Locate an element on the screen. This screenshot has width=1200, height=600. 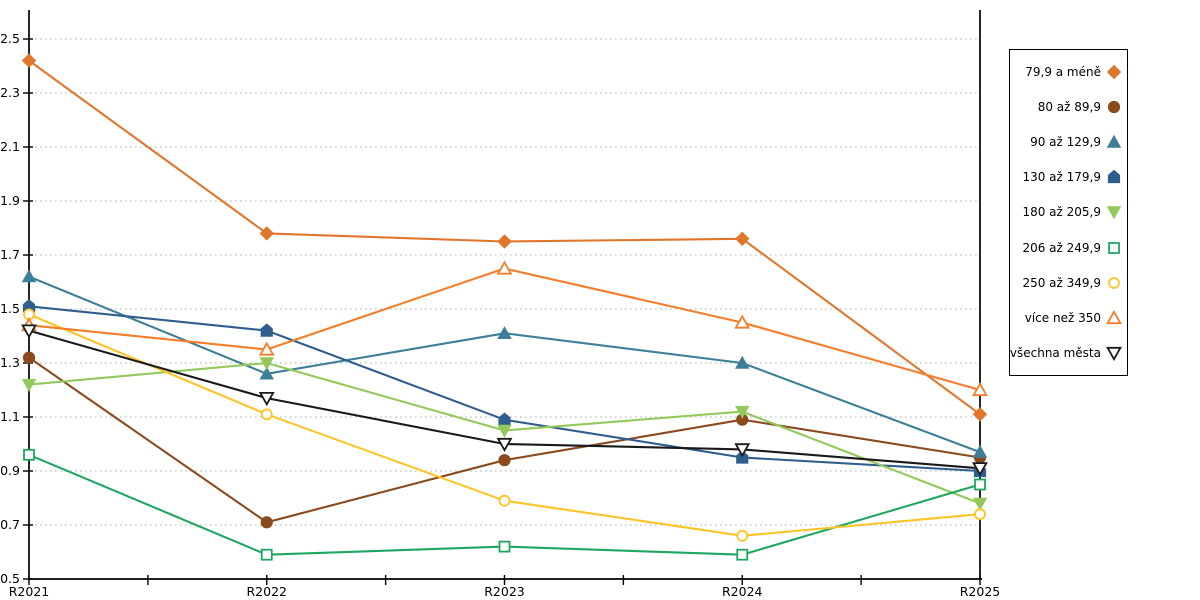
y-tick-label: 0.5 is located at coordinates (10, 578).